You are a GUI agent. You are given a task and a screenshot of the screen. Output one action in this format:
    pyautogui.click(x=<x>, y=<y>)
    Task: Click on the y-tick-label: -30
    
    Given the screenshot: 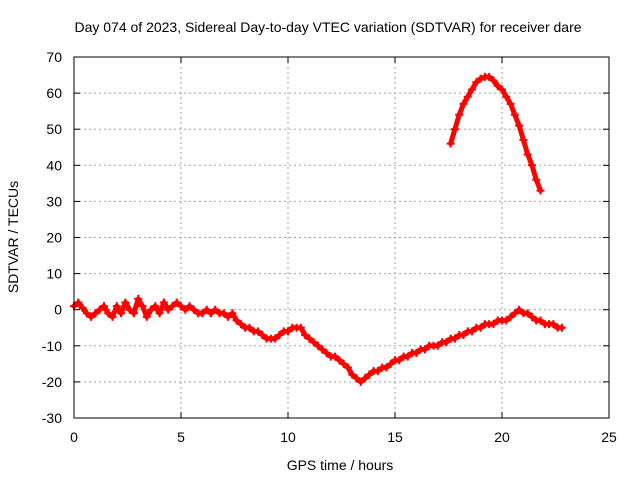 What is the action you would take?
    pyautogui.click(x=52, y=418)
    